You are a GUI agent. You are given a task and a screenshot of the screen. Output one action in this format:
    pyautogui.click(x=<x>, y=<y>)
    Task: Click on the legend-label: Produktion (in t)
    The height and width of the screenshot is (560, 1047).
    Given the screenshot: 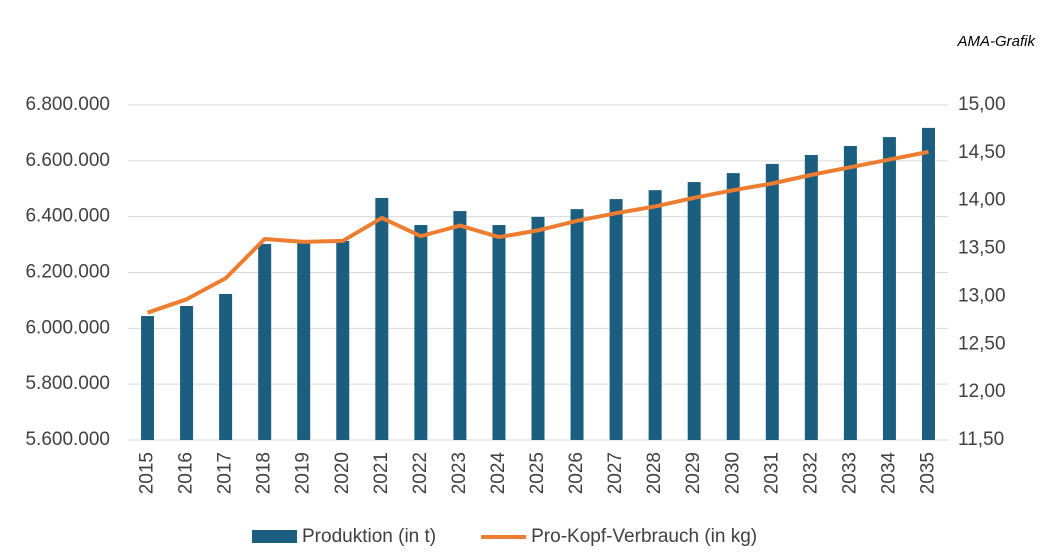 What is the action you would take?
    pyautogui.click(x=369, y=536)
    